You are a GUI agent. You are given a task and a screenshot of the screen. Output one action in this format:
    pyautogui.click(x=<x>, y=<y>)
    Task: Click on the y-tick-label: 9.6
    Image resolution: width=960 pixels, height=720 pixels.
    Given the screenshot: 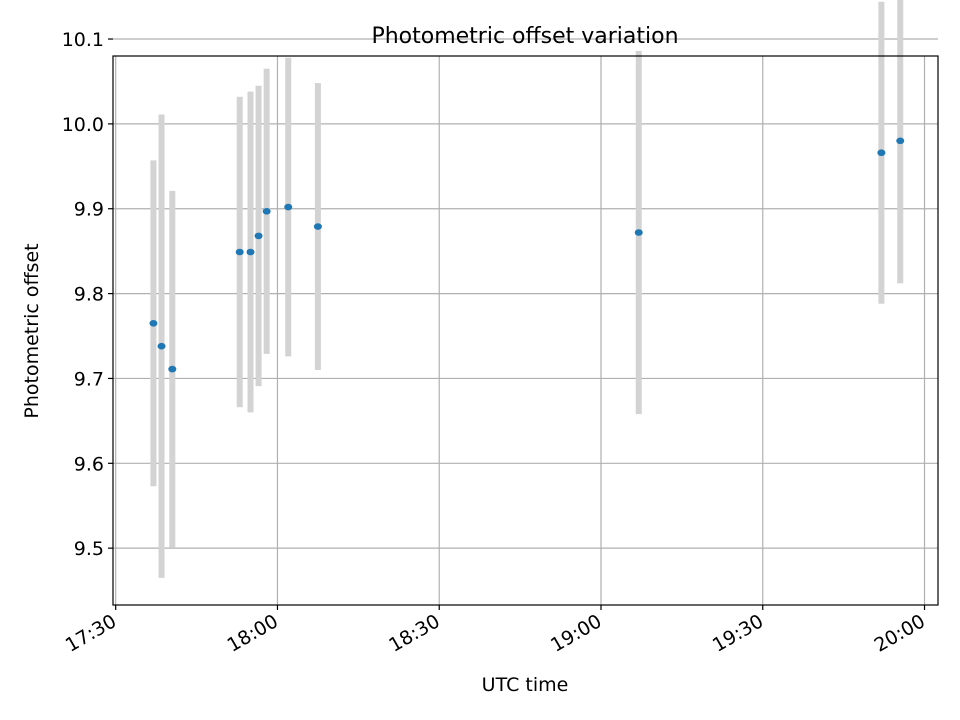 What is the action you would take?
    pyautogui.click(x=89, y=464)
    